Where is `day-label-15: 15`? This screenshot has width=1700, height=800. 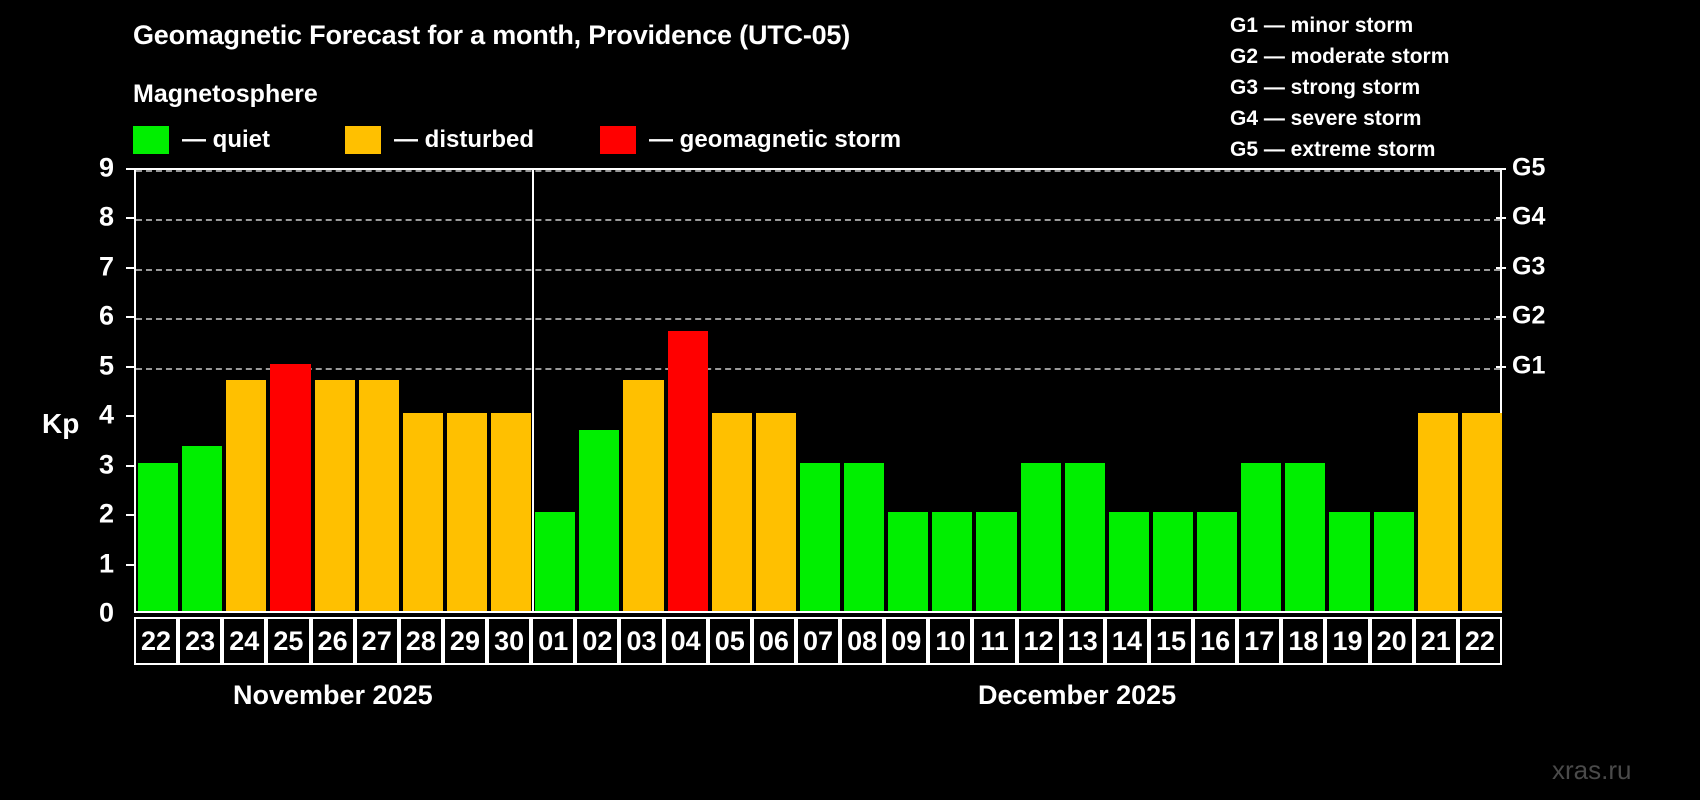 day-label-15: 15 is located at coordinates (1171, 641).